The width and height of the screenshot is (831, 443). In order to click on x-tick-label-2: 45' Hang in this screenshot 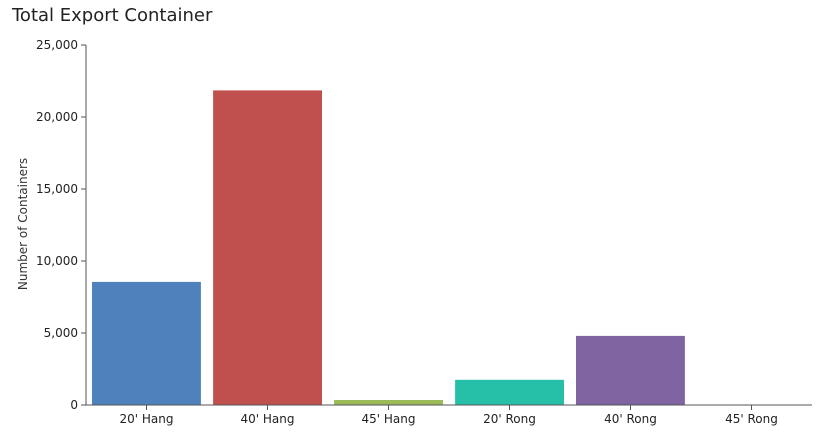, I will do `click(389, 419)`.